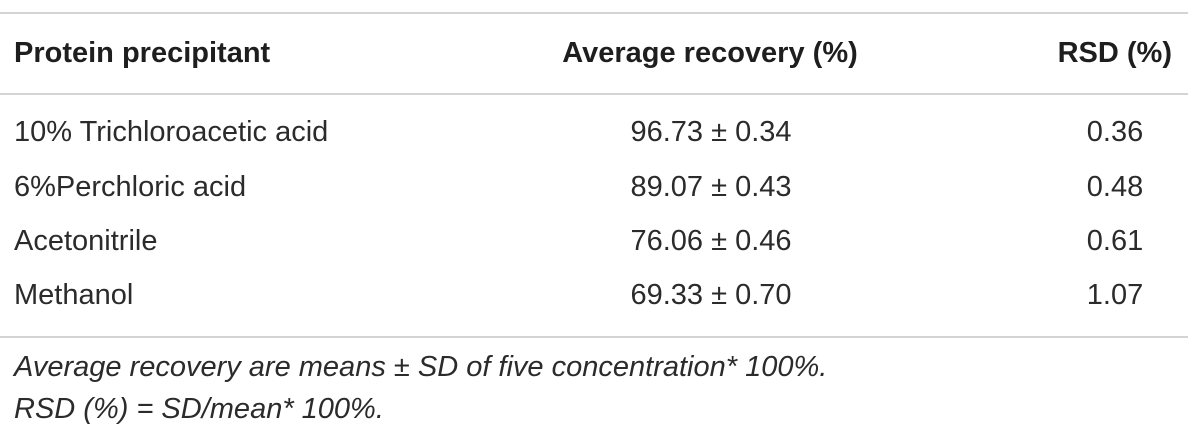  Describe the element at coordinates (130, 187) in the screenshot. I see `cell-precipitant: 6%Perchloric acid` at that location.